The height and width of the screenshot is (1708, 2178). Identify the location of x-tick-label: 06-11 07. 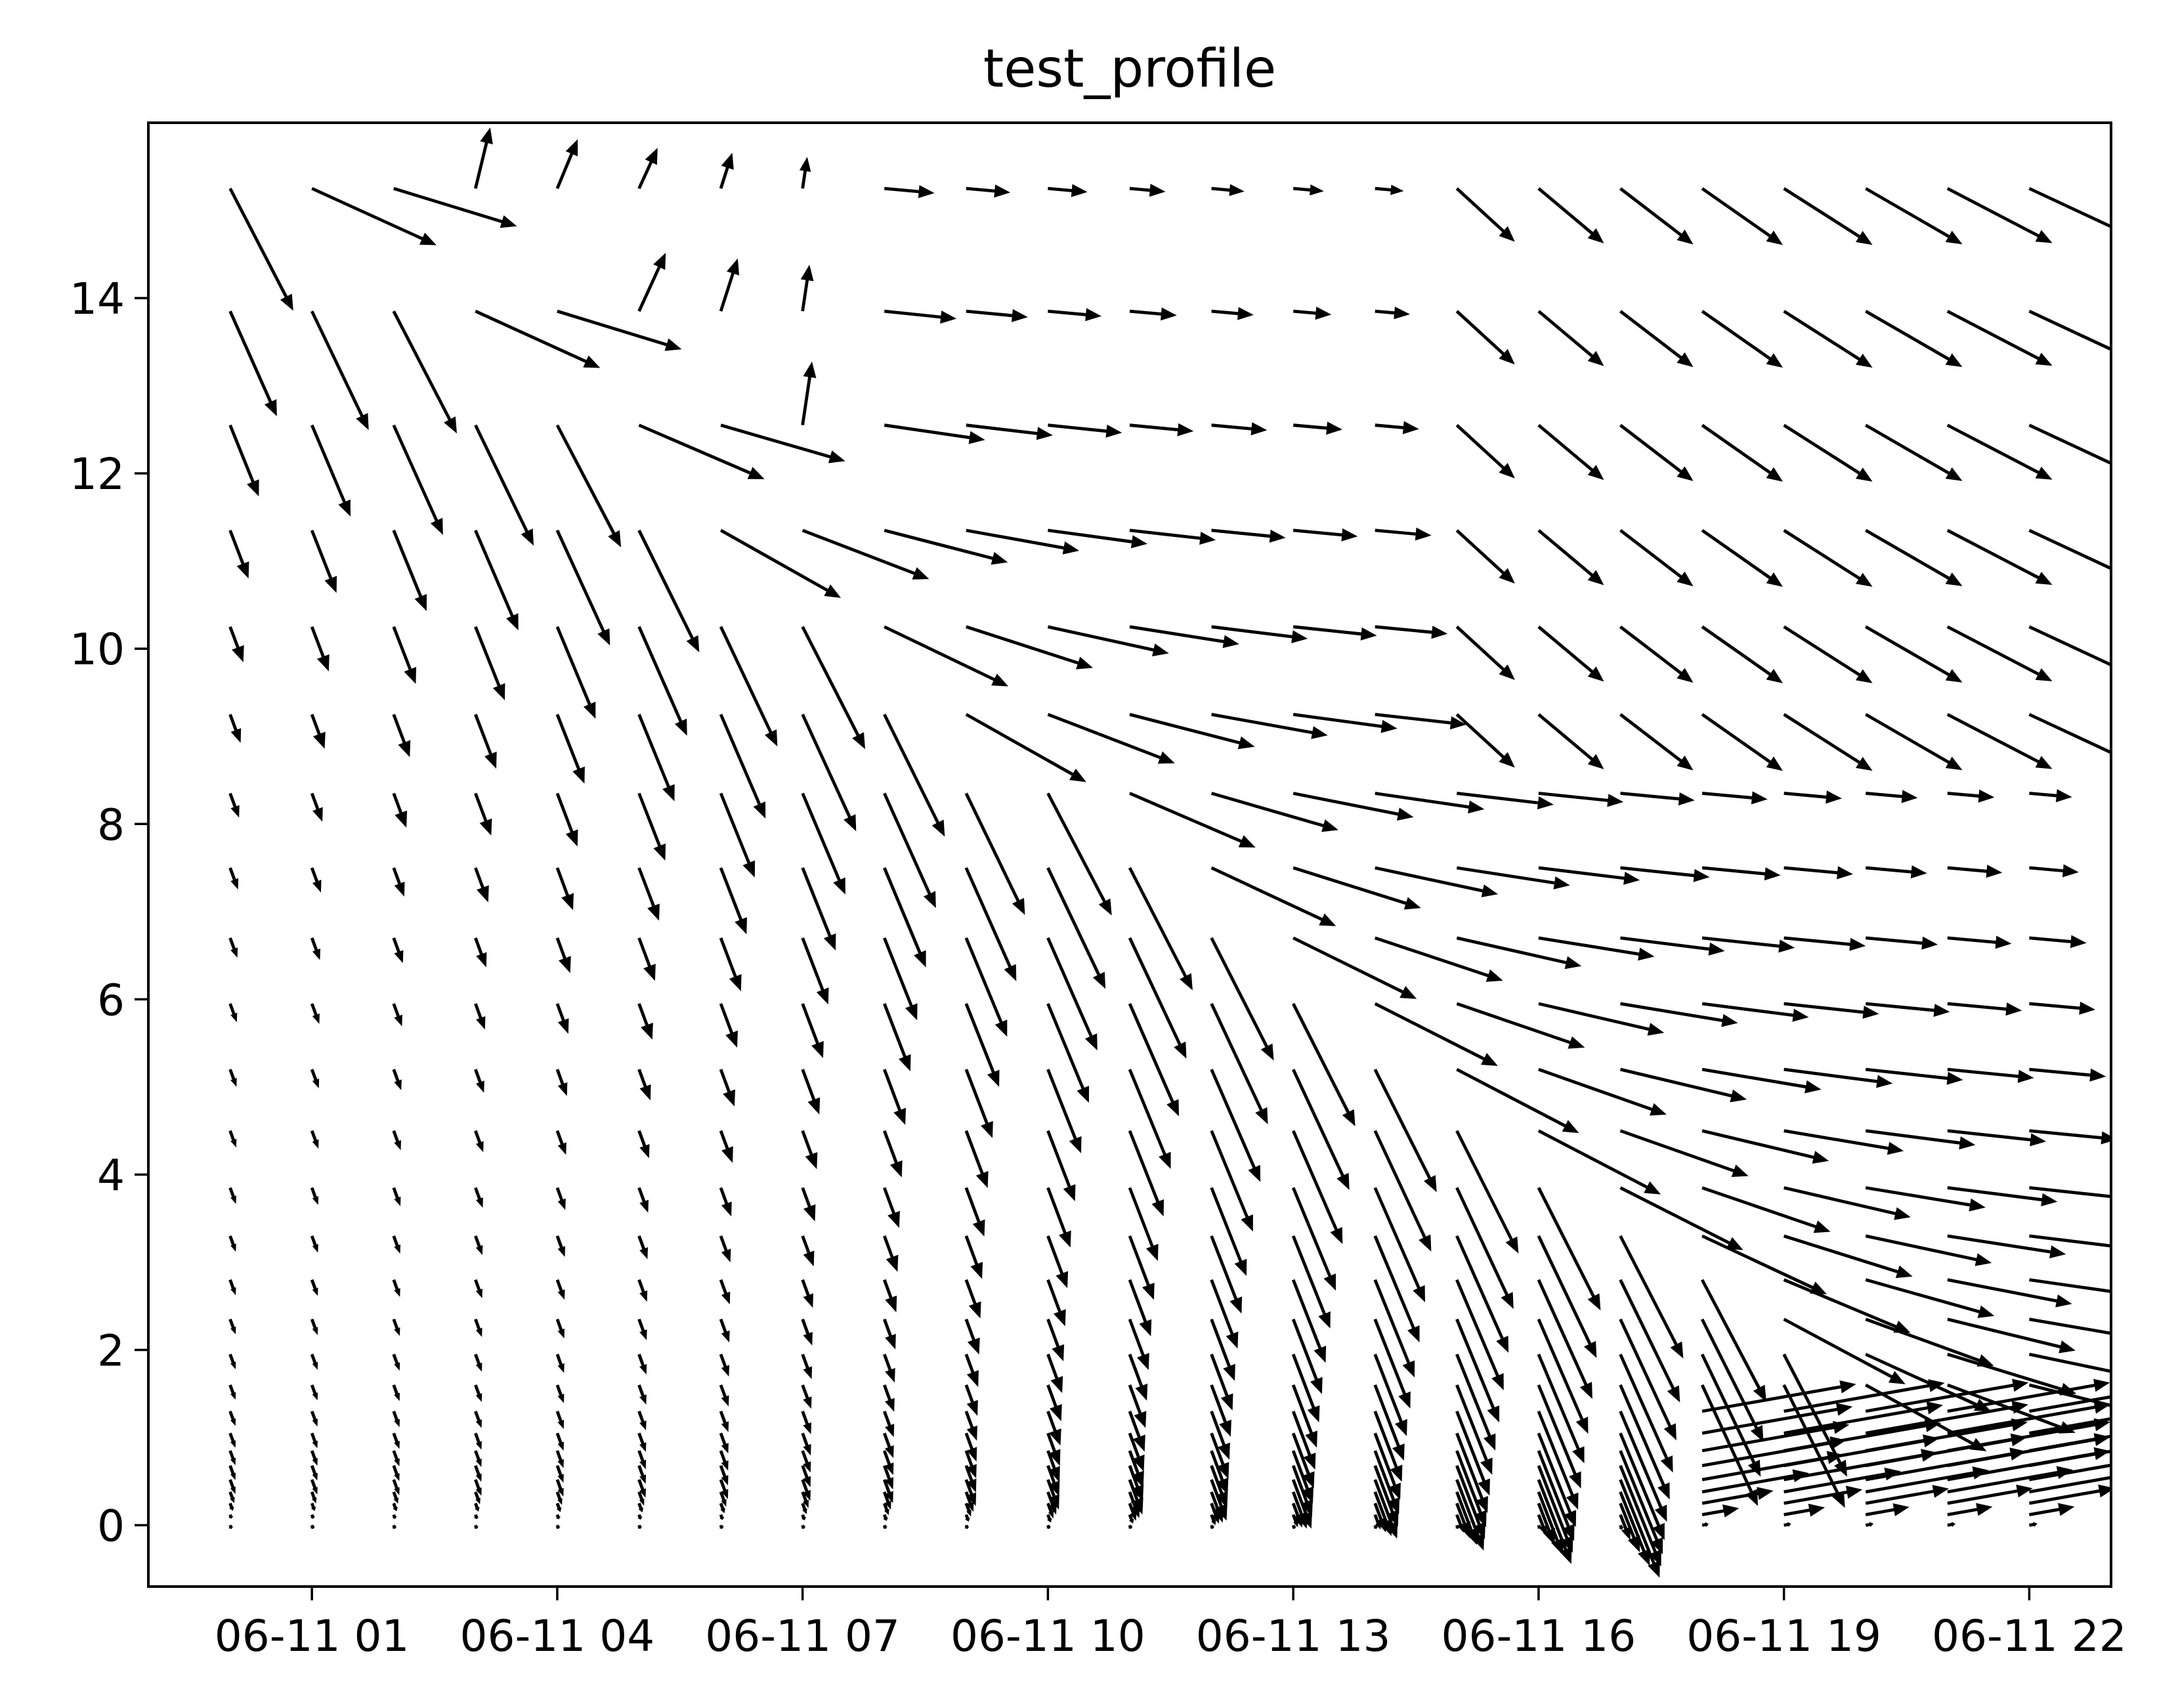
(802, 1636).